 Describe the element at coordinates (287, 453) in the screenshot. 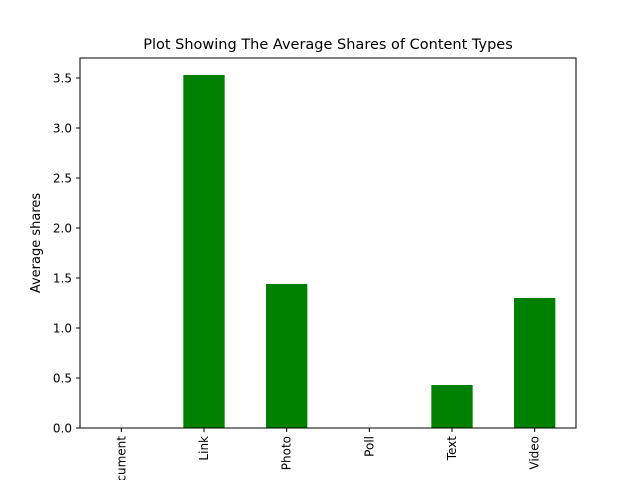

I see `x-tick-label-photo: Photo` at that location.